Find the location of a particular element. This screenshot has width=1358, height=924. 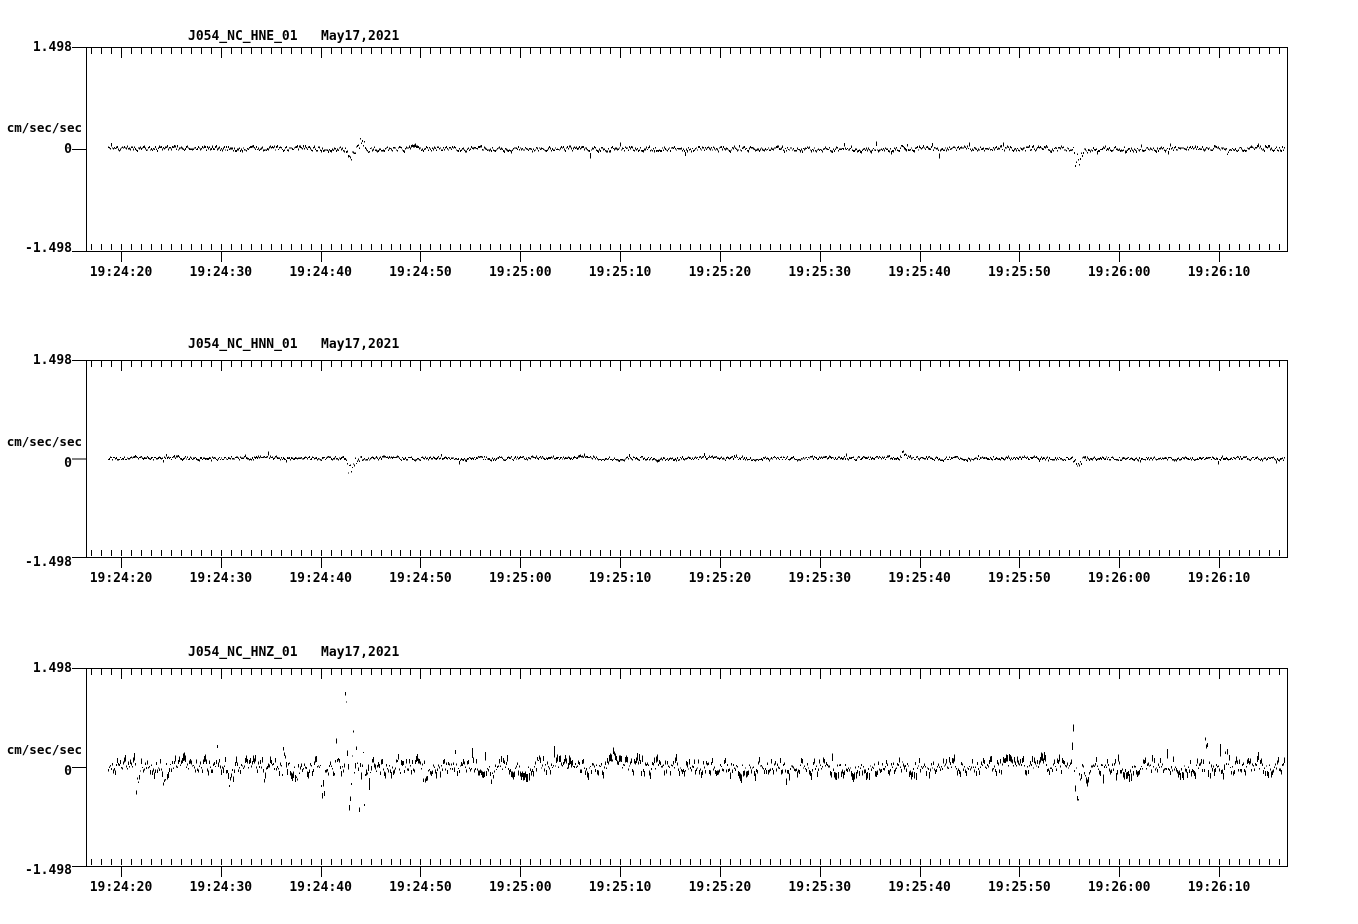

panel-title-hnz: J054_NC_HNZ_01 May17,2021 is located at coordinates (294, 652).